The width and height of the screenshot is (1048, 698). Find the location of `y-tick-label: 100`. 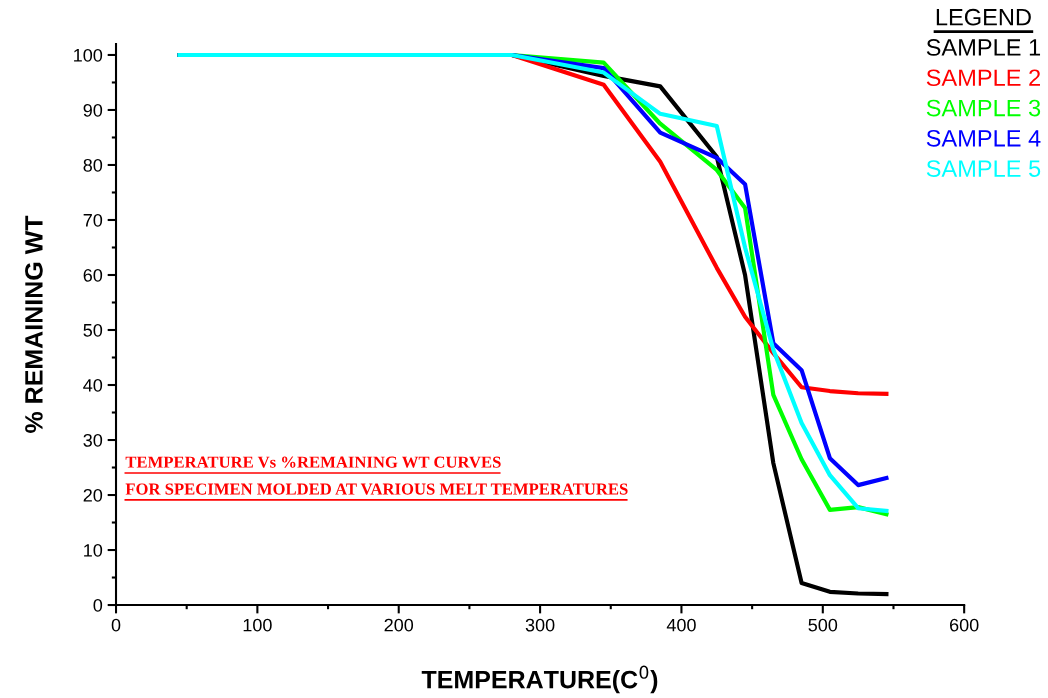

y-tick-label: 100 is located at coordinates (88, 55).